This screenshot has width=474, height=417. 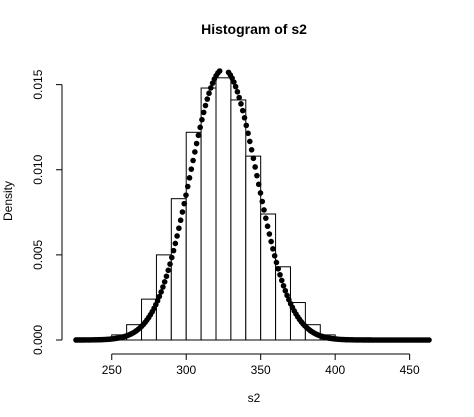 What do you see at coordinates (410, 370) in the screenshot?
I see `x-tick-label: 450` at bounding box center [410, 370].